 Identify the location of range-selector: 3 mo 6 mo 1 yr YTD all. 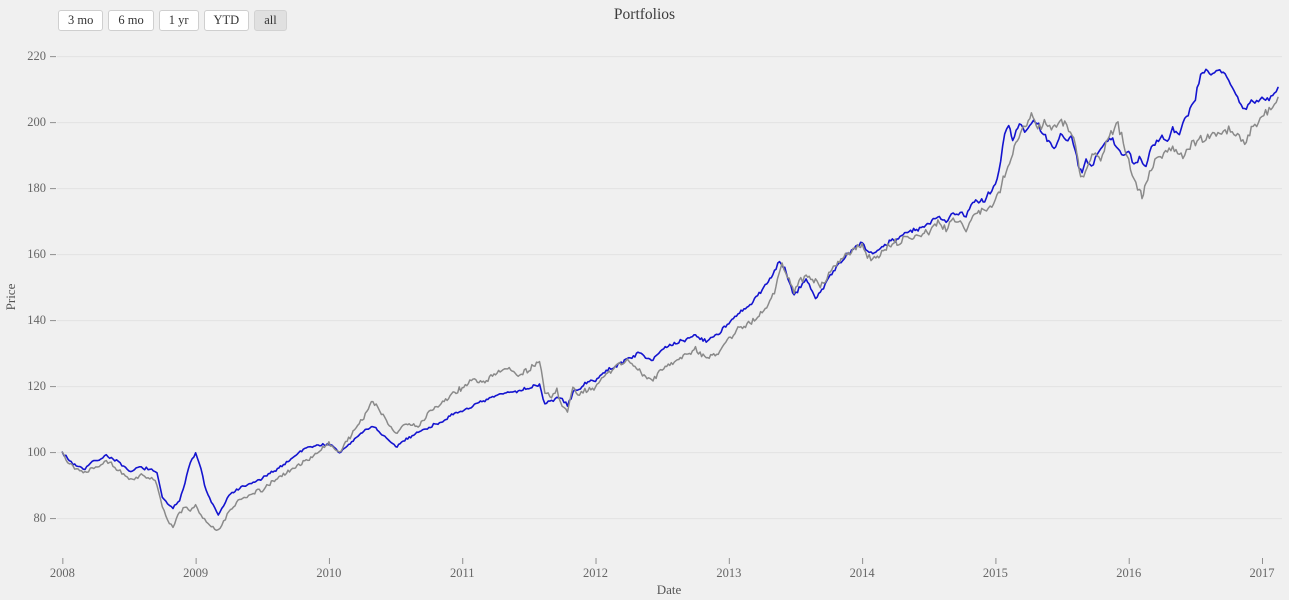
(172, 20).